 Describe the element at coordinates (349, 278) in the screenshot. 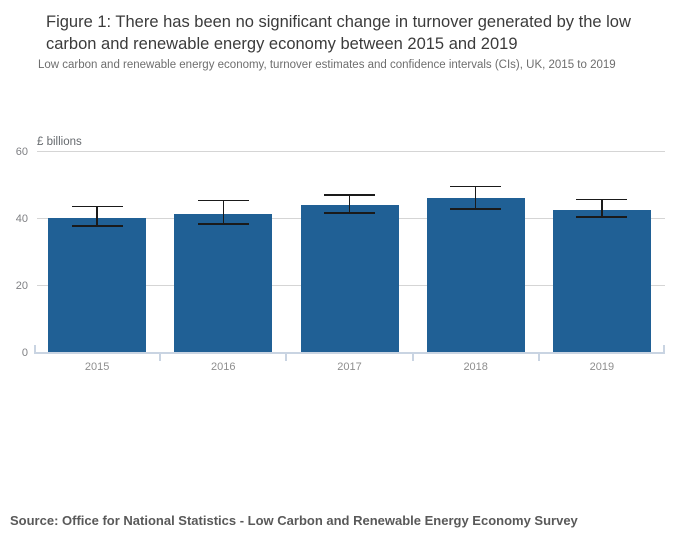

I see `bar-2017` at that location.